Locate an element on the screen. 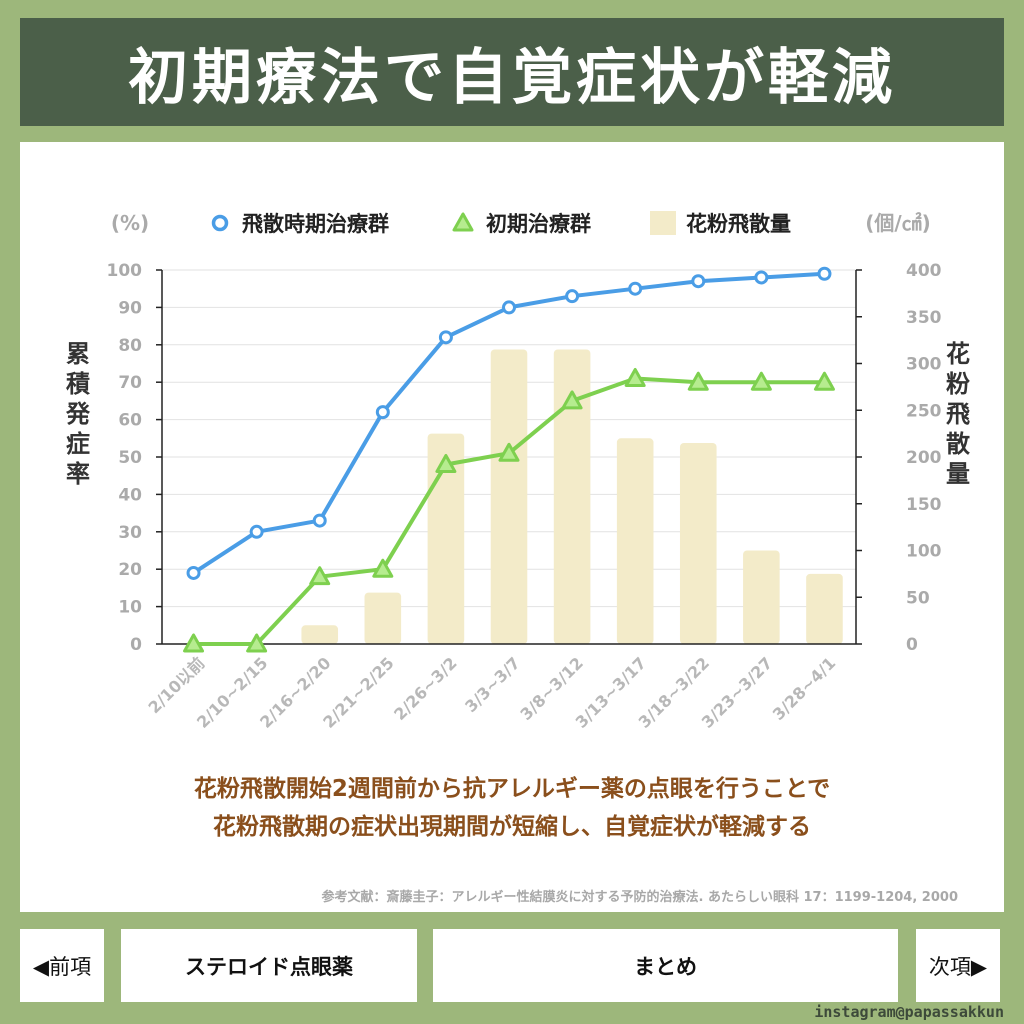  prev-page-button: ◀前項 is located at coordinates (62, 965).